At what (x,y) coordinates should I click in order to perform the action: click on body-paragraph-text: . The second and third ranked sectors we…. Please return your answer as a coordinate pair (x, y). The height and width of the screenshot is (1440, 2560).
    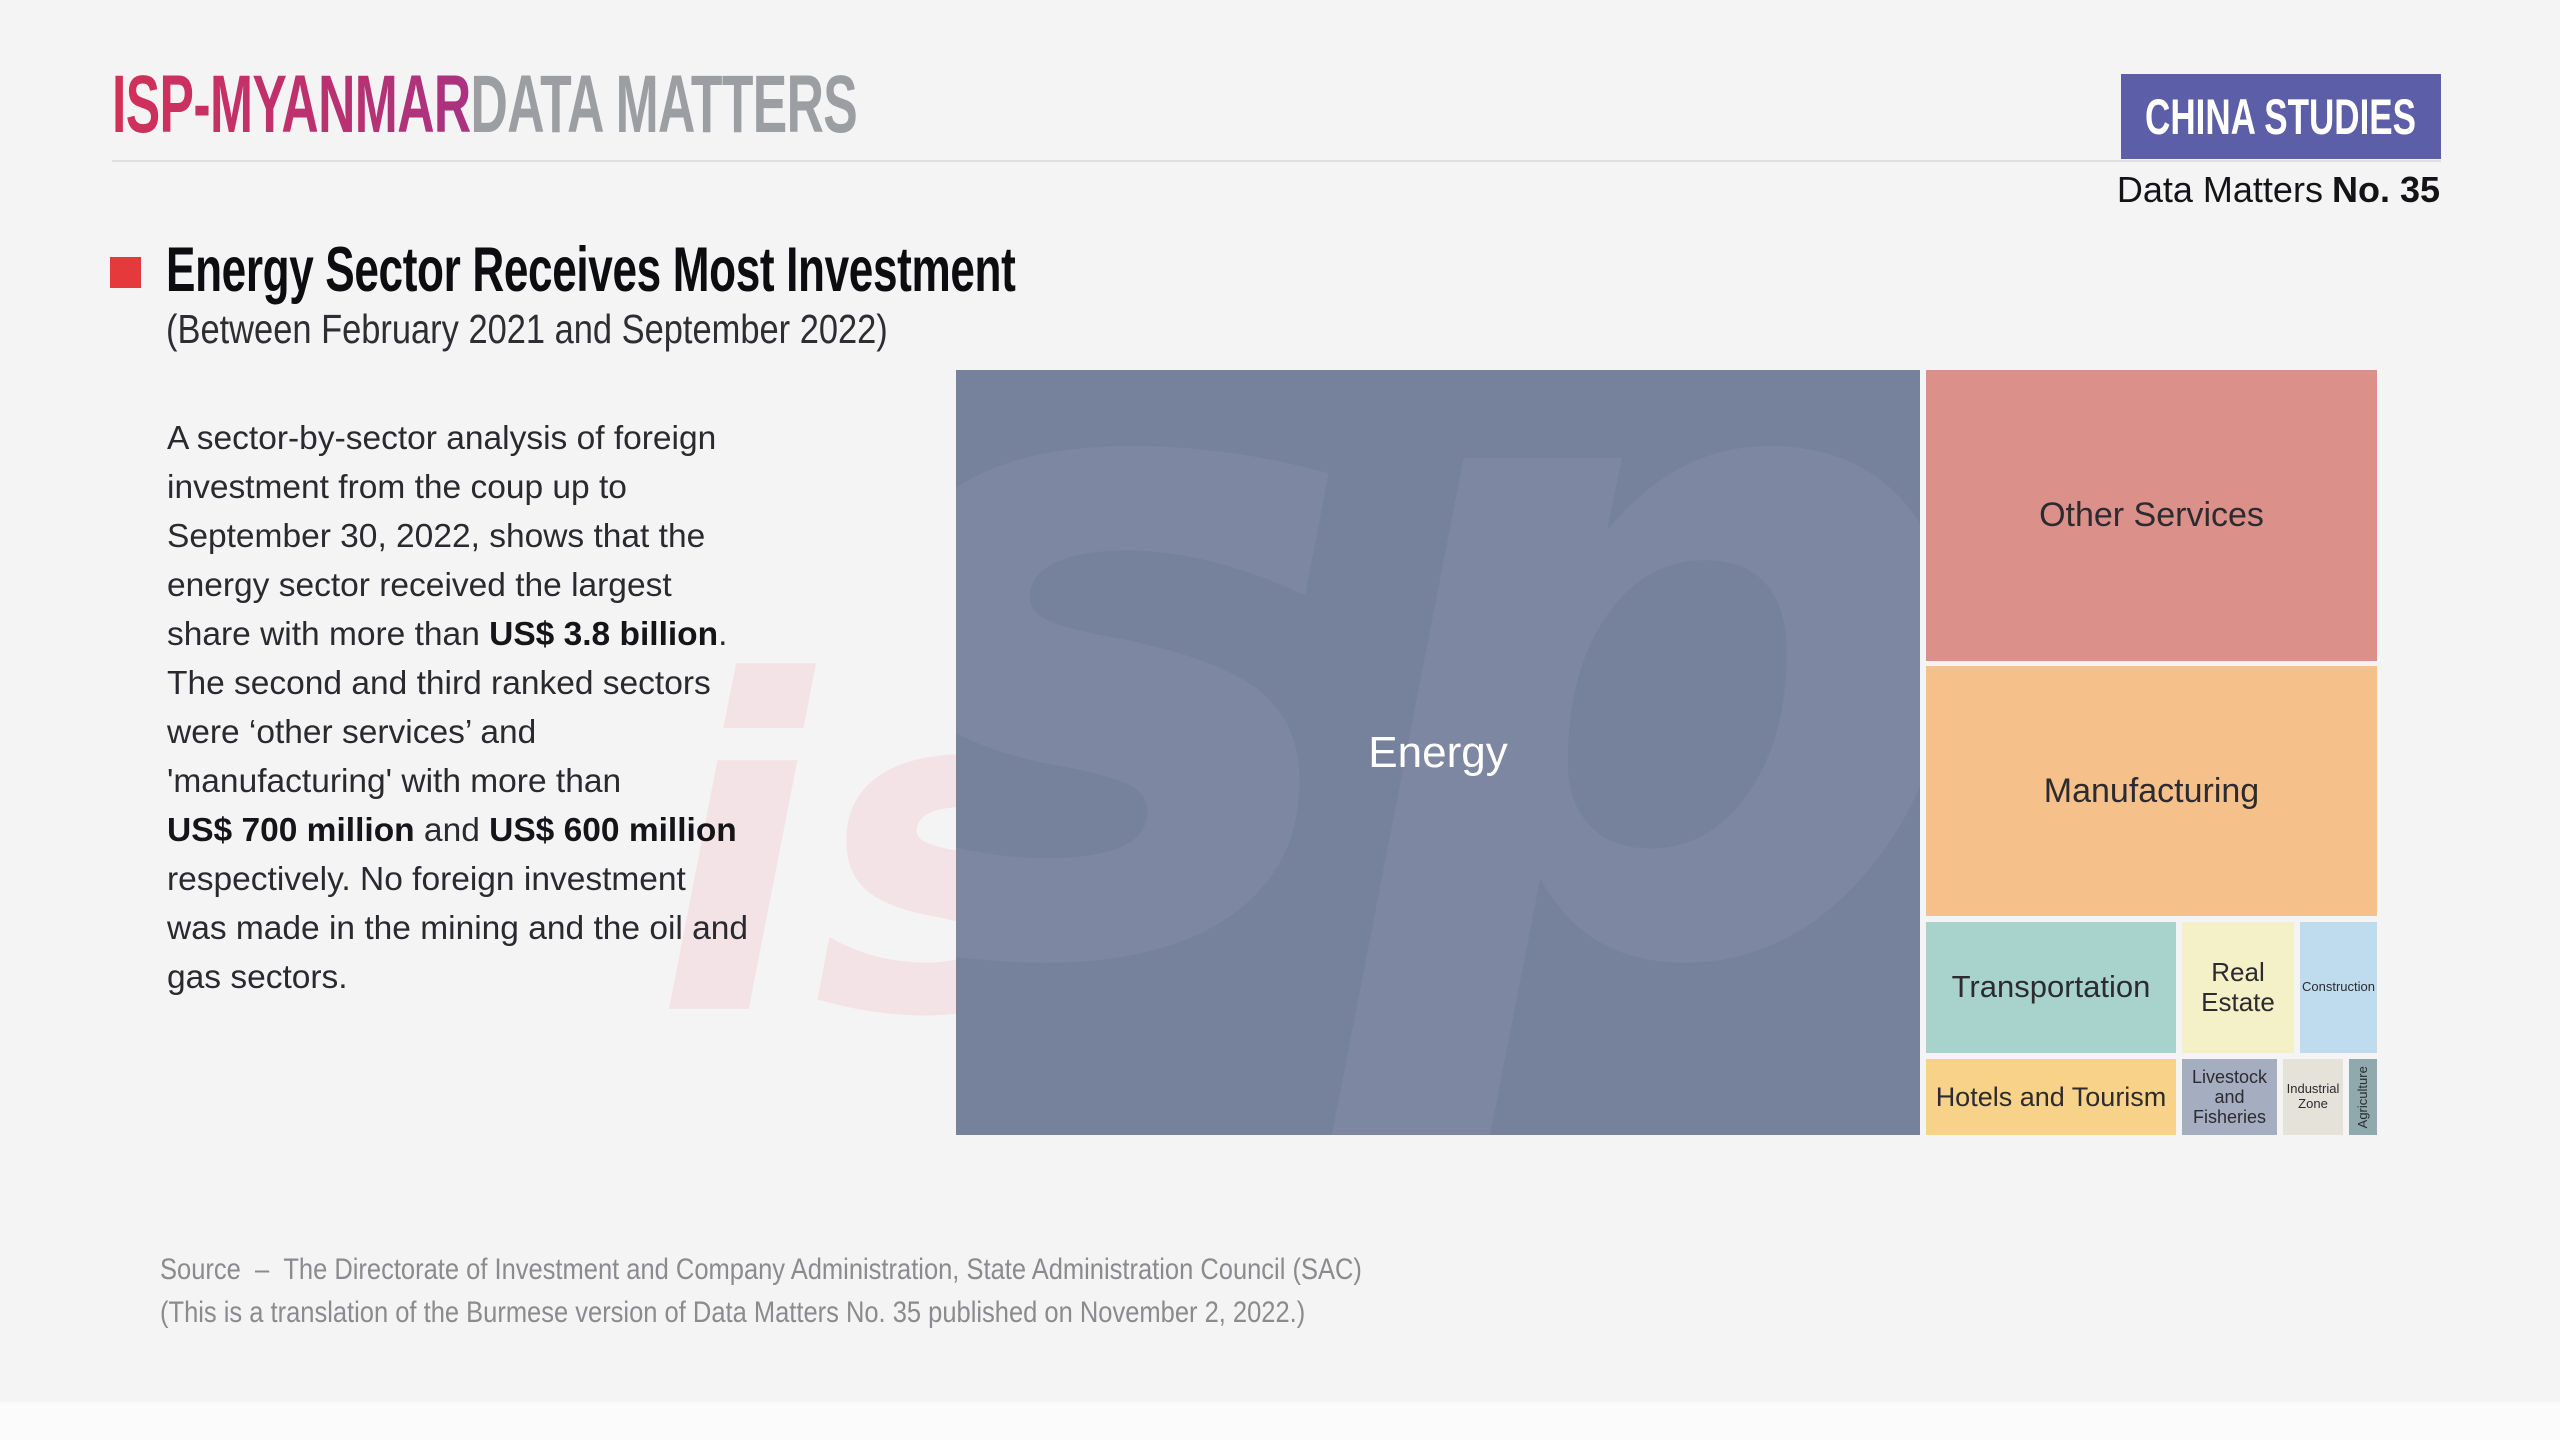
    Looking at the image, I should click on (447, 708).